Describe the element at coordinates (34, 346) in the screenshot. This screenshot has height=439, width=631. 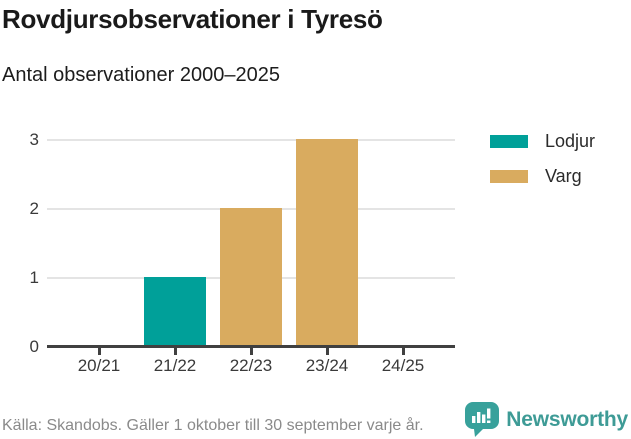
I see `y-axis-label: 0` at that location.